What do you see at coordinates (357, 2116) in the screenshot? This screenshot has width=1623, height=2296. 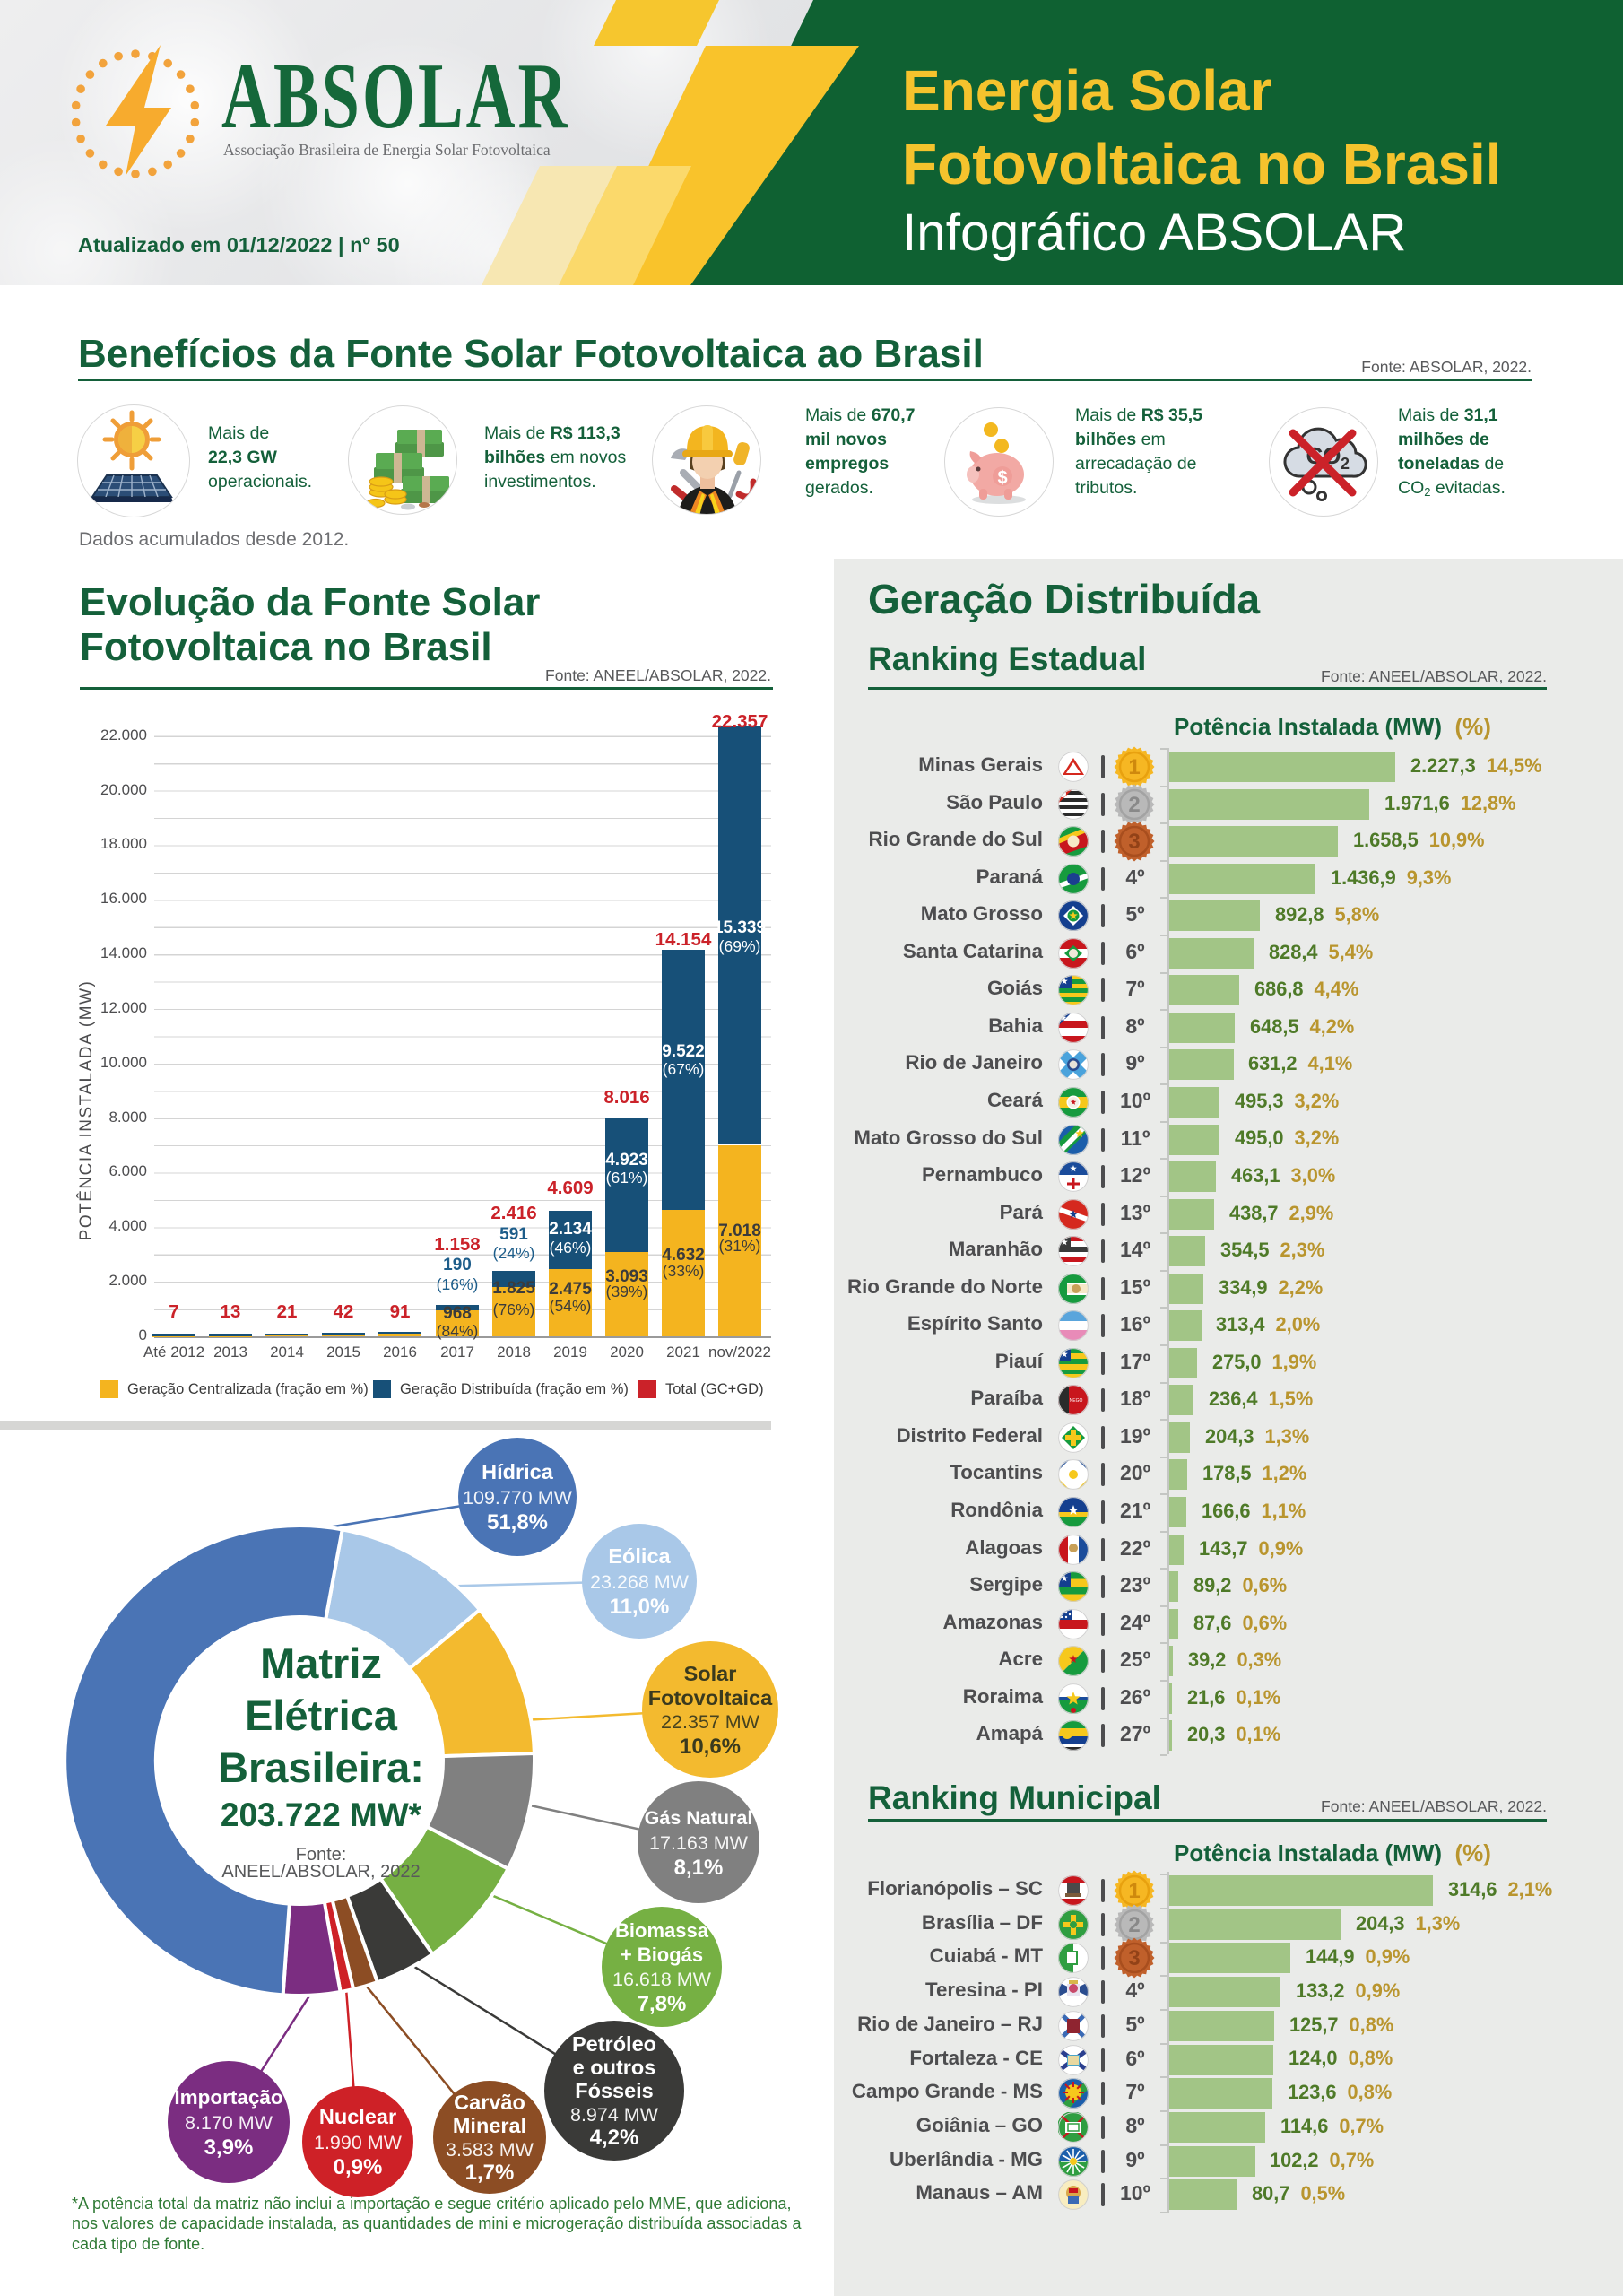 I see `svg-text: Nuclear` at bounding box center [357, 2116].